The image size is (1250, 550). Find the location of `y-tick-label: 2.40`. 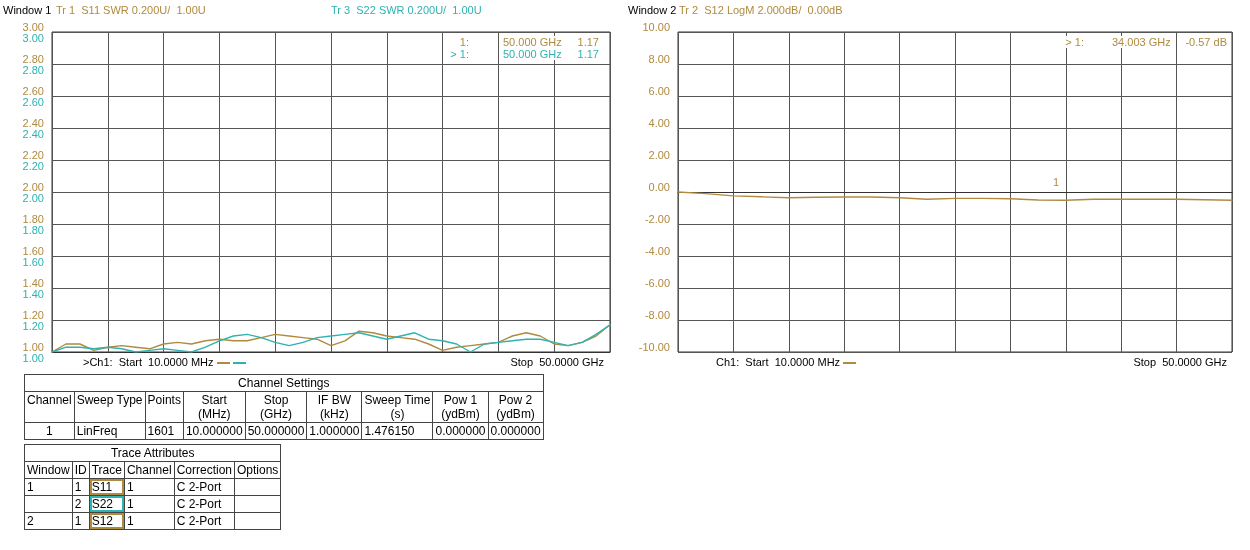

y-tick-label: 2.40 is located at coordinates (33, 122).